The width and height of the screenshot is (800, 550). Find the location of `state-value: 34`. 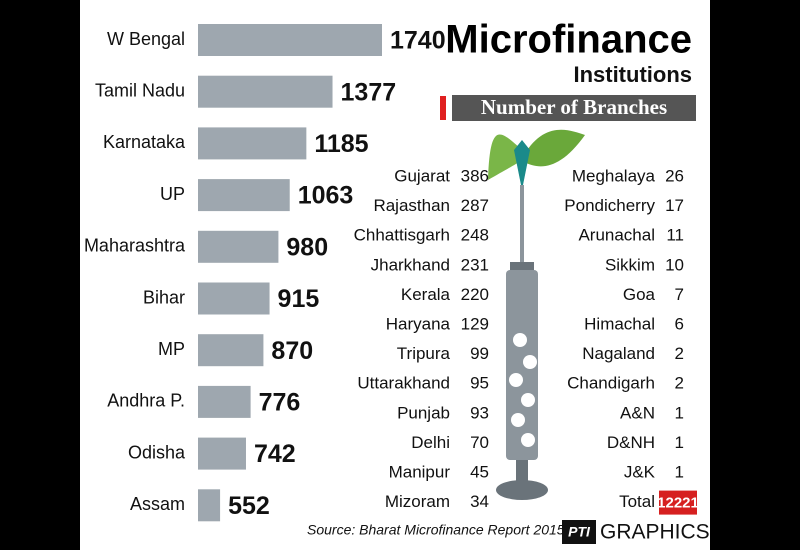

state-value: 34 is located at coordinates (479, 501).